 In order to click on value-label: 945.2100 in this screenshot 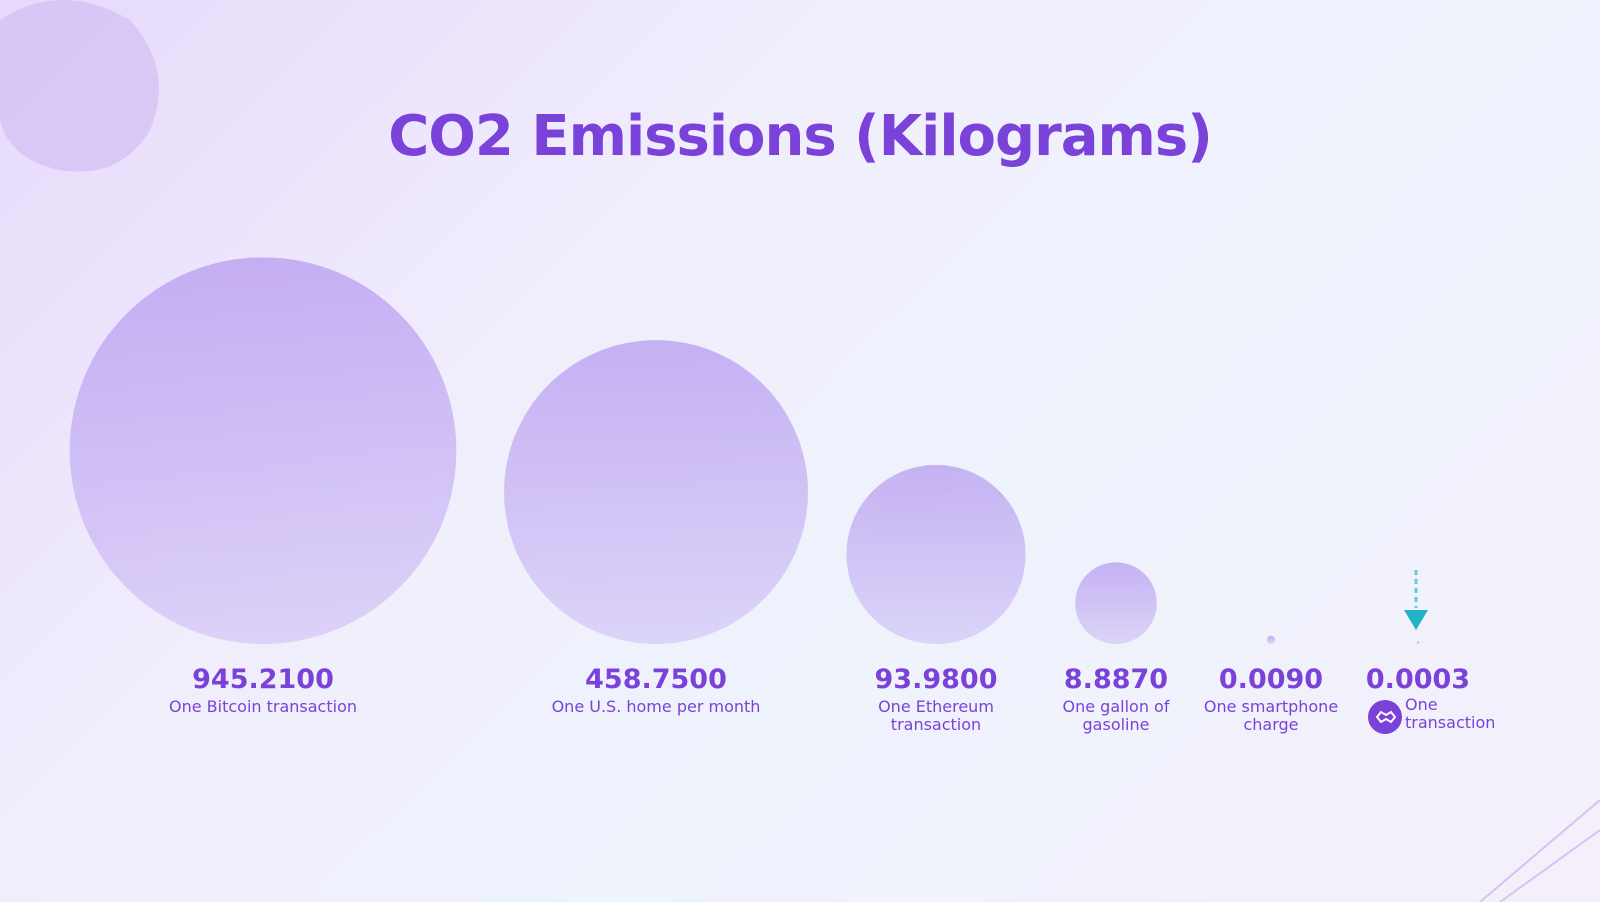, I will do `click(263, 679)`.